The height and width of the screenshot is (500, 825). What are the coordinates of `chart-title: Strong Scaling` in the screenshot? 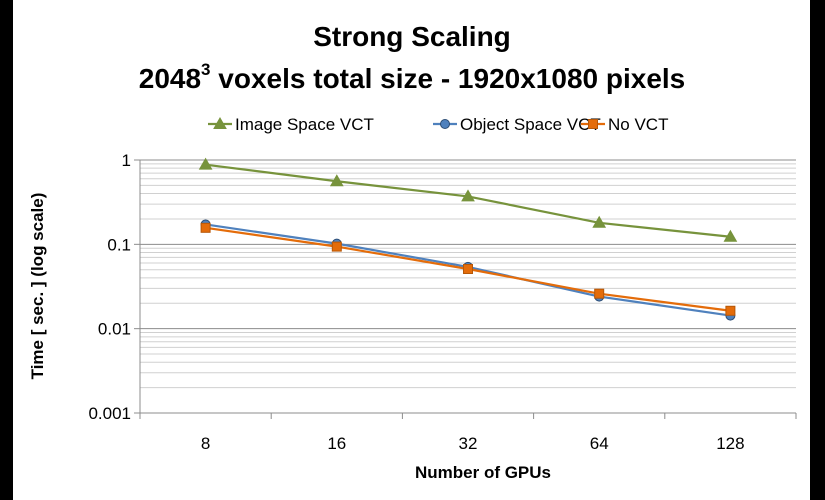 It's located at (412, 36).